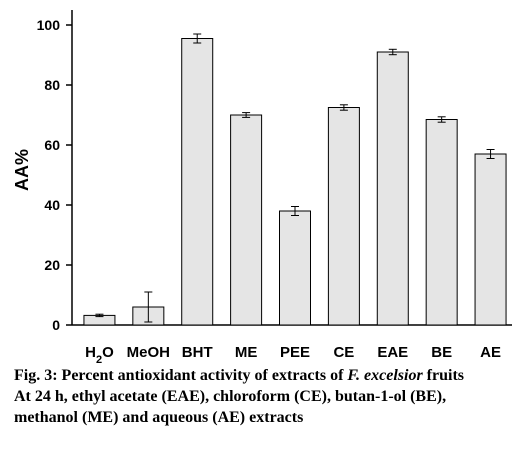 The width and height of the screenshot is (525, 465). Describe the element at coordinates (52, 85) in the screenshot. I see `y-tick-label: 80` at that location.